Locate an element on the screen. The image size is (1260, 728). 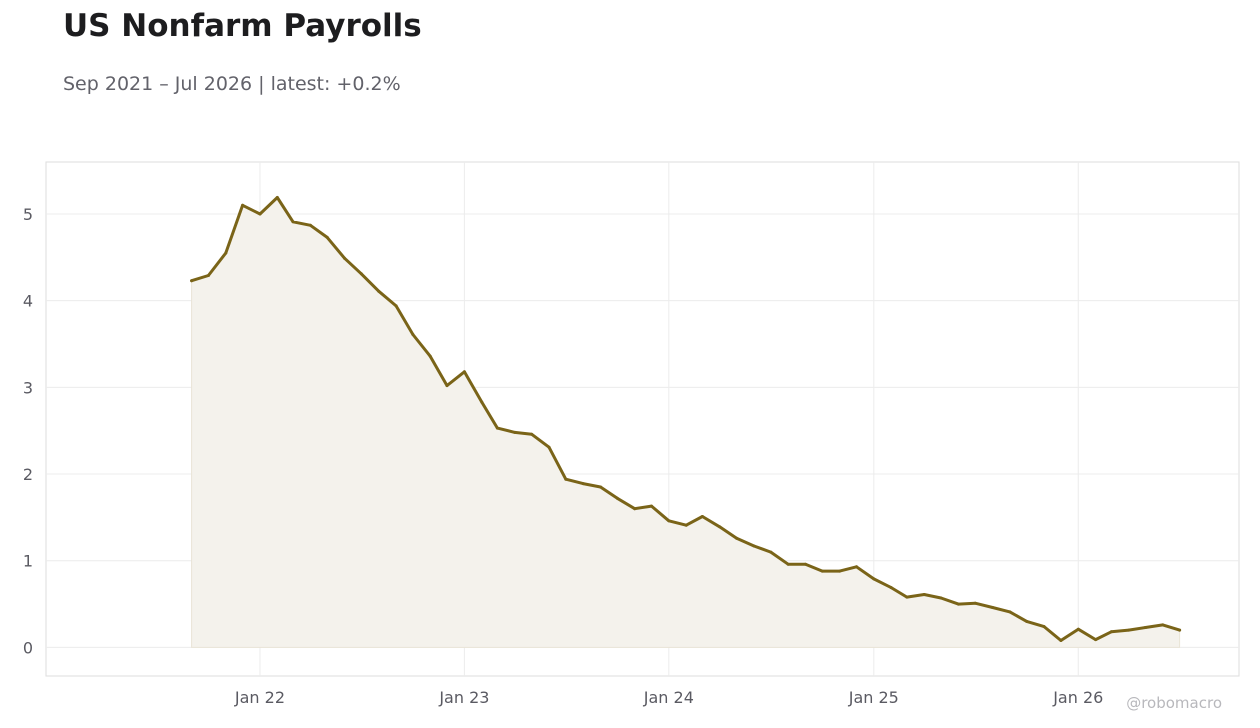
x-tick-label: Jan 24 is located at coordinates (668, 697).